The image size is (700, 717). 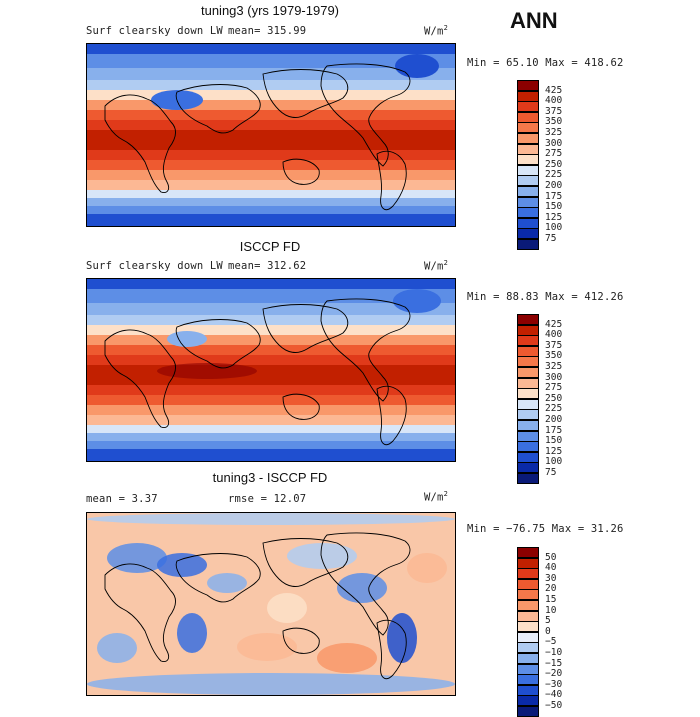 What do you see at coordinates (270, 477) in the screenshot?
I see `panel-3-title: tuning3 - ISCCP FD` at bounding box center [270, 477].